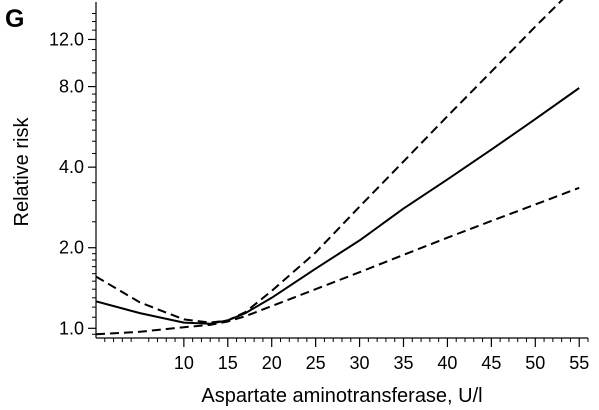 The image size is (599, 410). What do you see at coordinates (184, 363) in the screenshot?
I see `x-tick-label: 10` at bounding box center [184, 363].